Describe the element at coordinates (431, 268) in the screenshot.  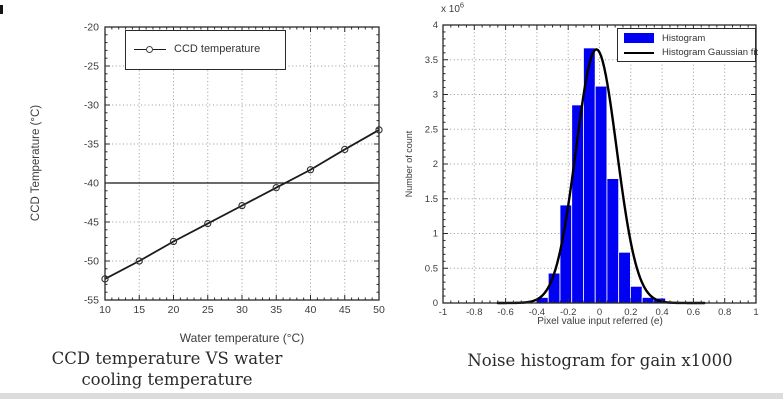
I see `y-tick-label: 0.5` at that location.